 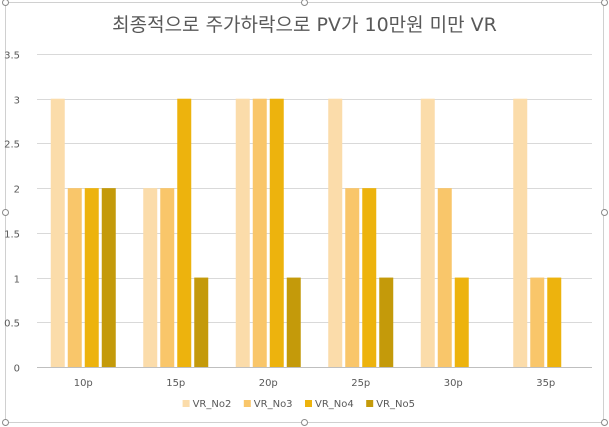 I want to click on bar-vr-no4-35p, so click(x=554, y=322).